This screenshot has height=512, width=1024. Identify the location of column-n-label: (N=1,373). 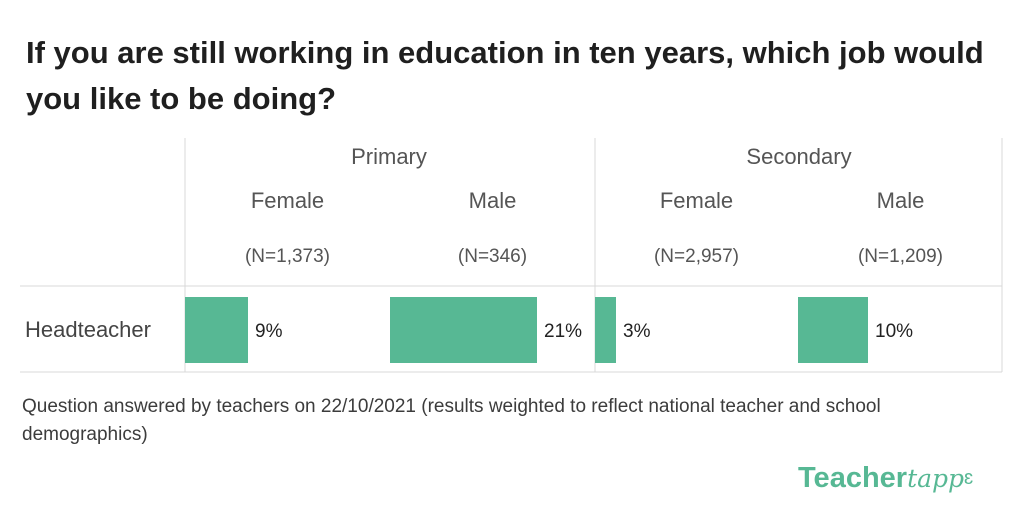
(287, 256).